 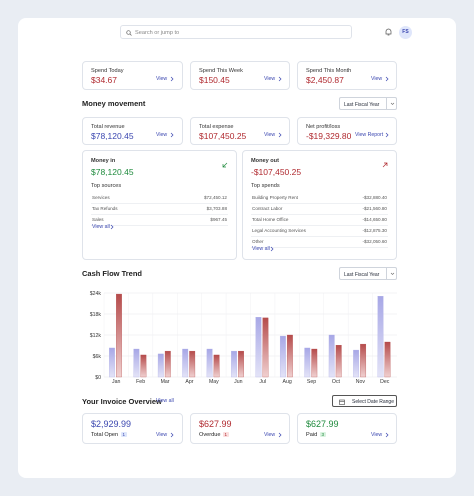 What do you see at coordinates (98, 378) in the screenshot?
I see `y-tick-label: $0` at bounding box center [98, 378].